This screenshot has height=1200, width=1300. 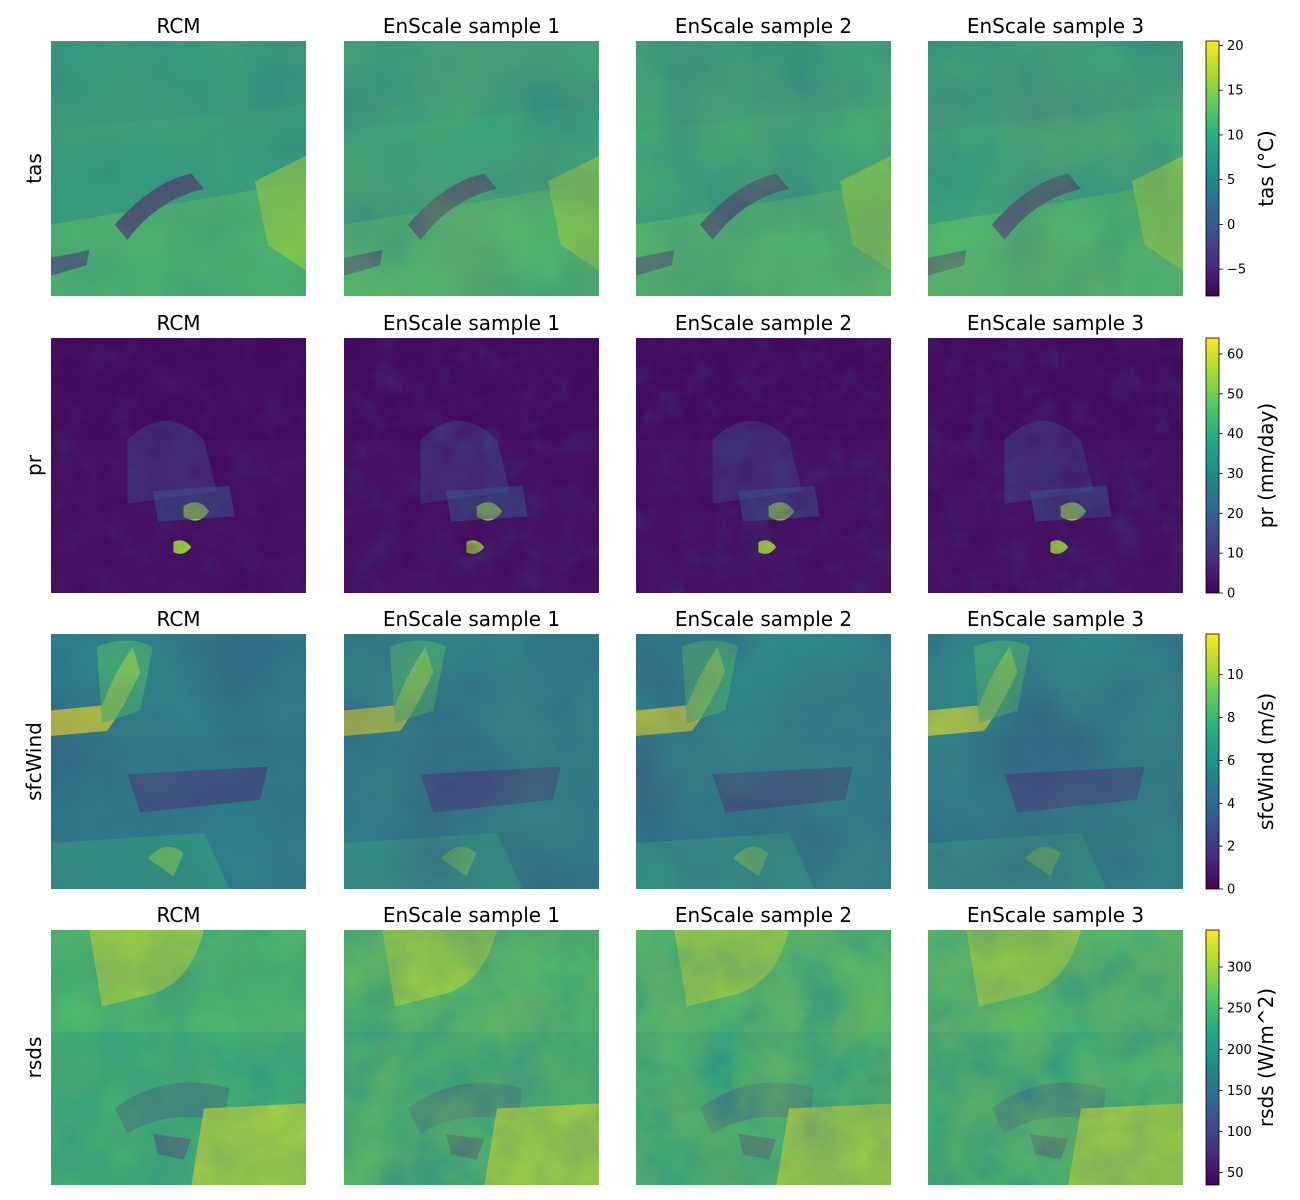 I want to click on colorbar-tick-label: 150, so click(x=1239, y=1091).